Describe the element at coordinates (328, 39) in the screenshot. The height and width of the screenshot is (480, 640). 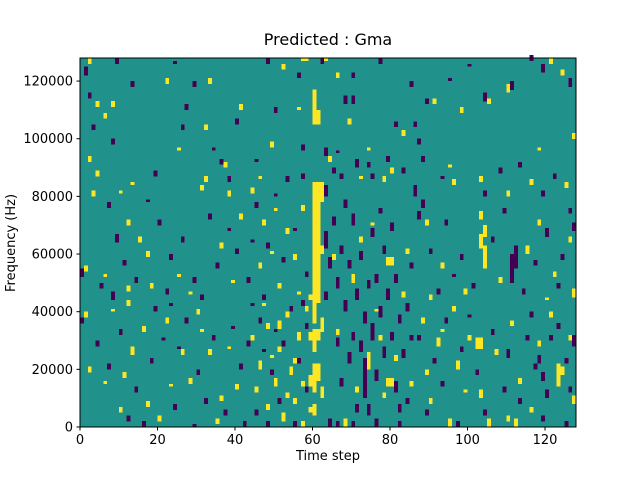
I see `chart-title: Predicted : Gma` at that location.